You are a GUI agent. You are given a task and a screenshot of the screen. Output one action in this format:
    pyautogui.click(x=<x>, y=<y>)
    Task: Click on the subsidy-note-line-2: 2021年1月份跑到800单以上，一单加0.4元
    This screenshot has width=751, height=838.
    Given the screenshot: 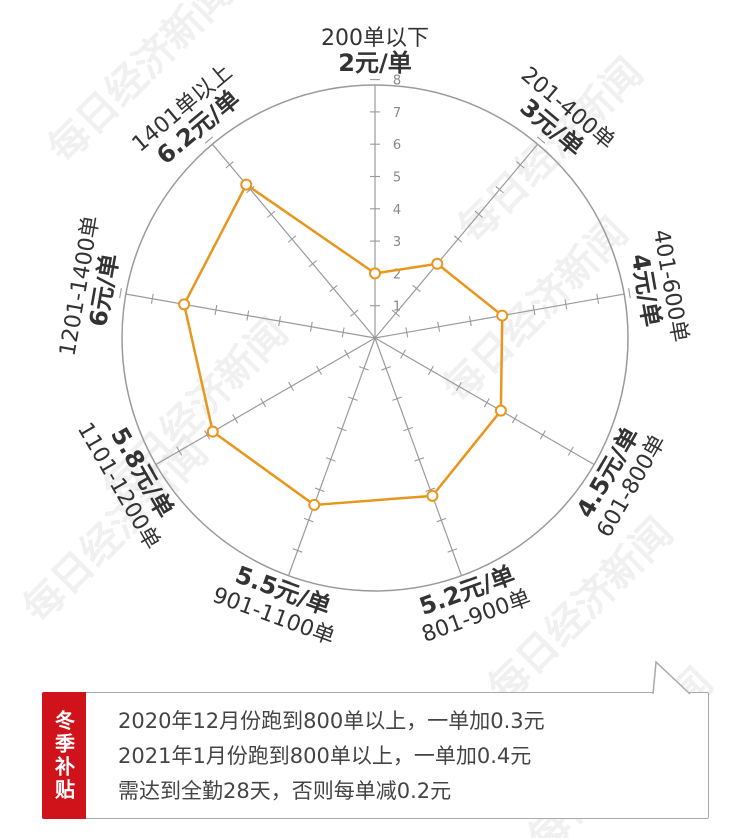 What is the action you would take?
    pyautogui.click(x=325, y=756)
    